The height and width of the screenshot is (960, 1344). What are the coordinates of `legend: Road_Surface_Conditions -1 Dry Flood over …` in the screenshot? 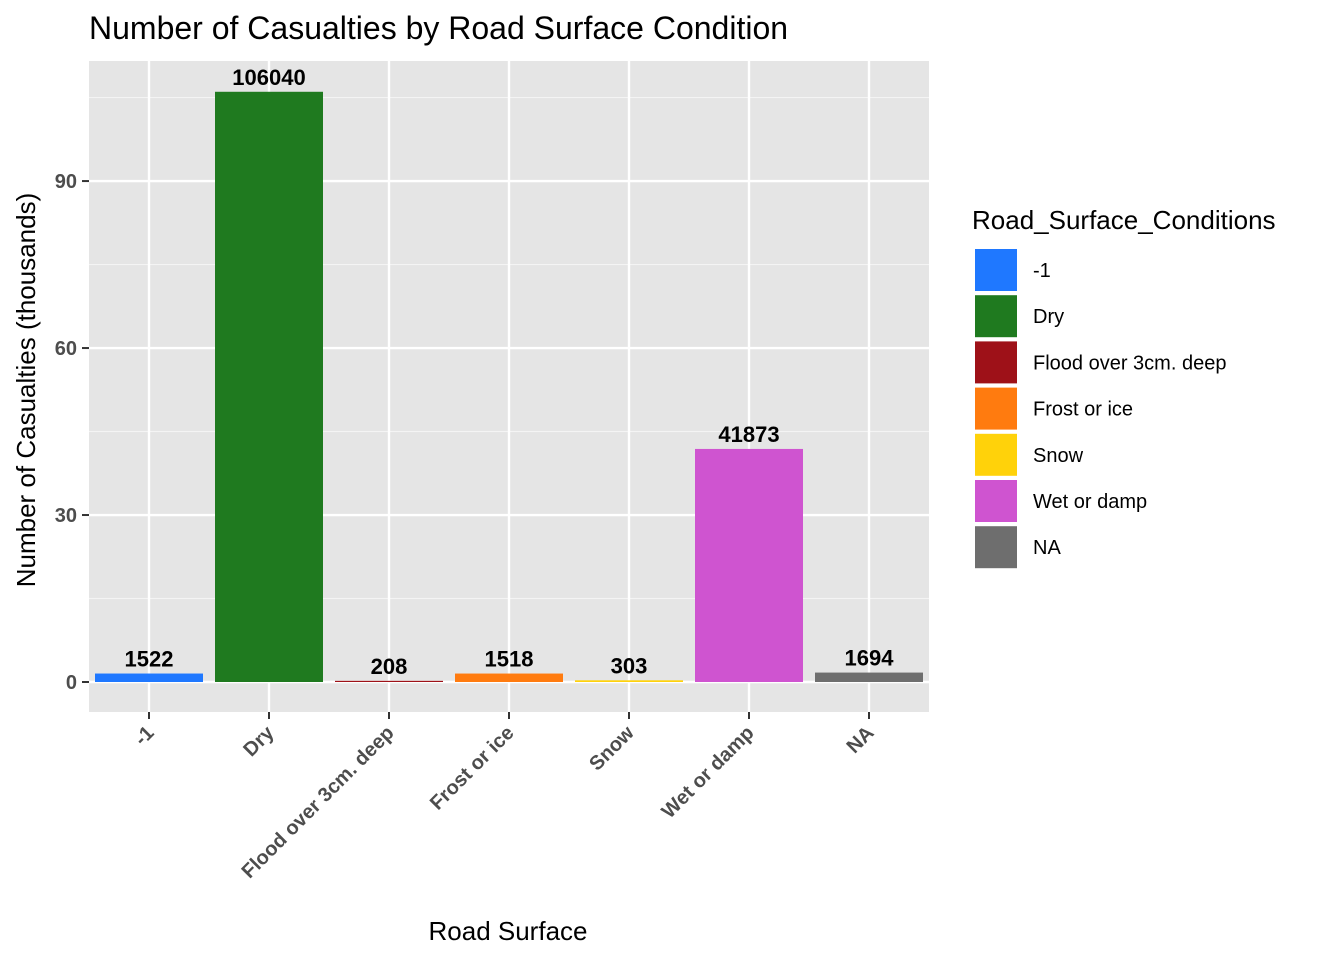 It's located at (1124, 388).